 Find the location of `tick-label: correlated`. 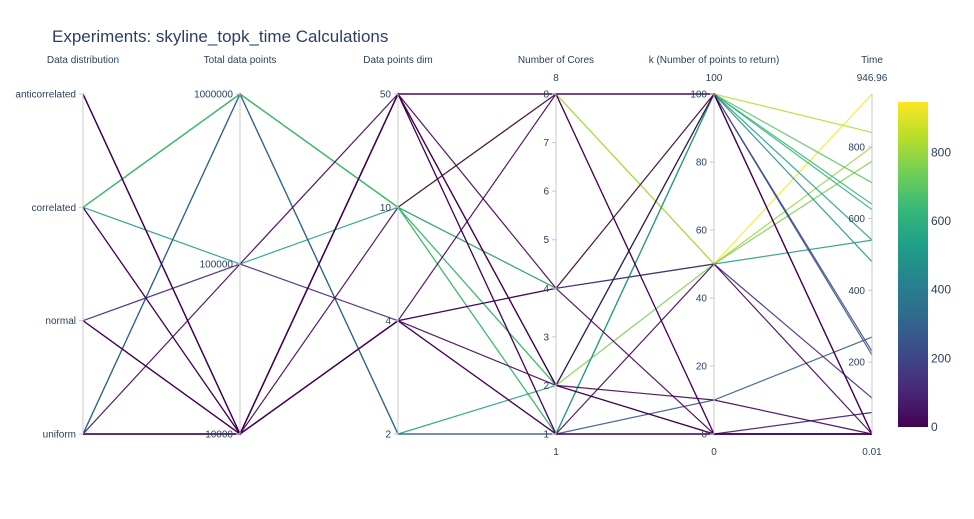

tick-label: correlated is located at coordinates (54, 208).